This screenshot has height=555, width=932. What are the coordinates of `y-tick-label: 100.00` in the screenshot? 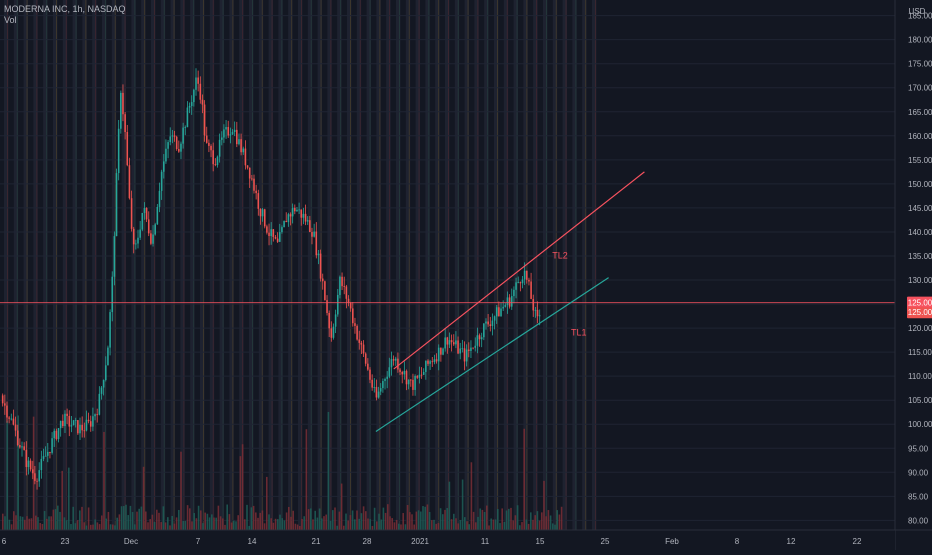 It's located at (920, 424).